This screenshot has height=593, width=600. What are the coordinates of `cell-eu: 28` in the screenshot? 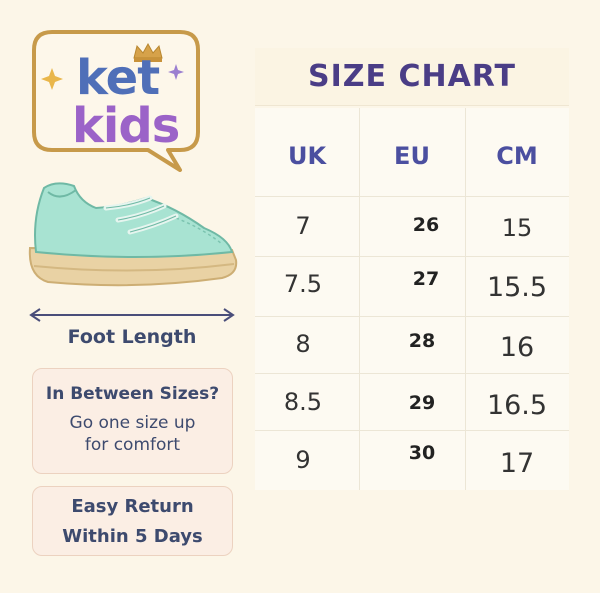 It's located at (422, 341).